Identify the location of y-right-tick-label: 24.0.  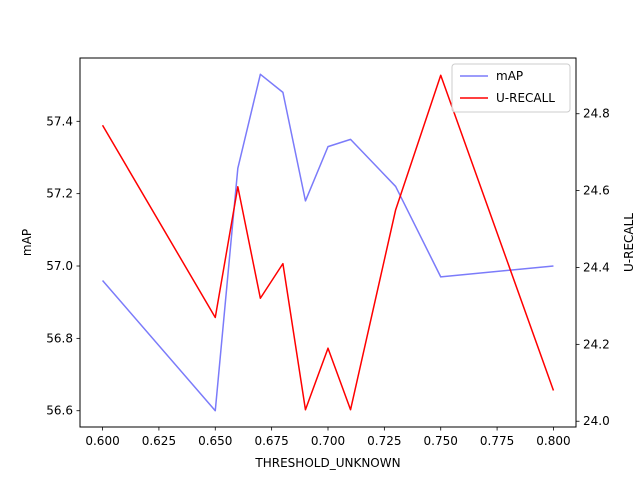
(596, 421).